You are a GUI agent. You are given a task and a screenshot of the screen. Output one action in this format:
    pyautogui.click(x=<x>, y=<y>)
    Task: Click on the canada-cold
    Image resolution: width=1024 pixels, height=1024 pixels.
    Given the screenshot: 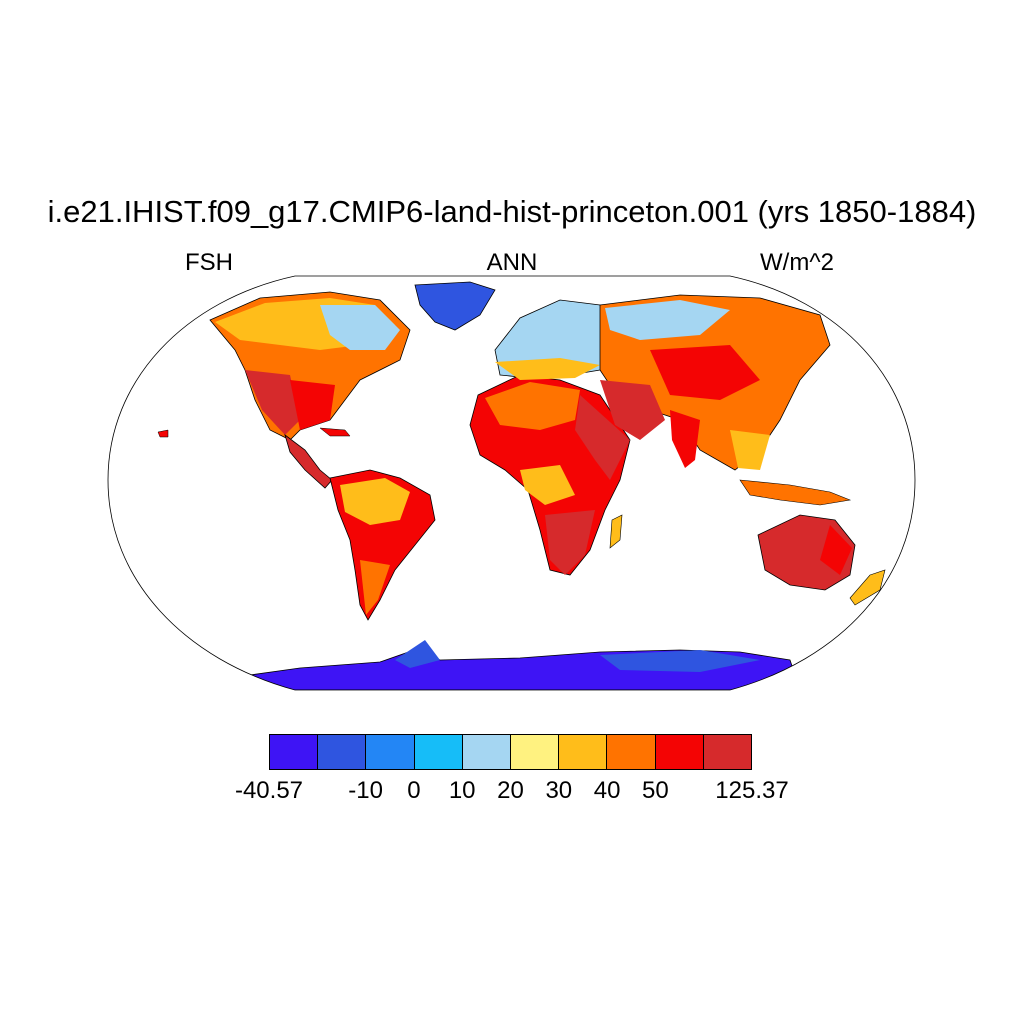 What is the action you would take?
    pyautogui.click(x=360, y=327)
    